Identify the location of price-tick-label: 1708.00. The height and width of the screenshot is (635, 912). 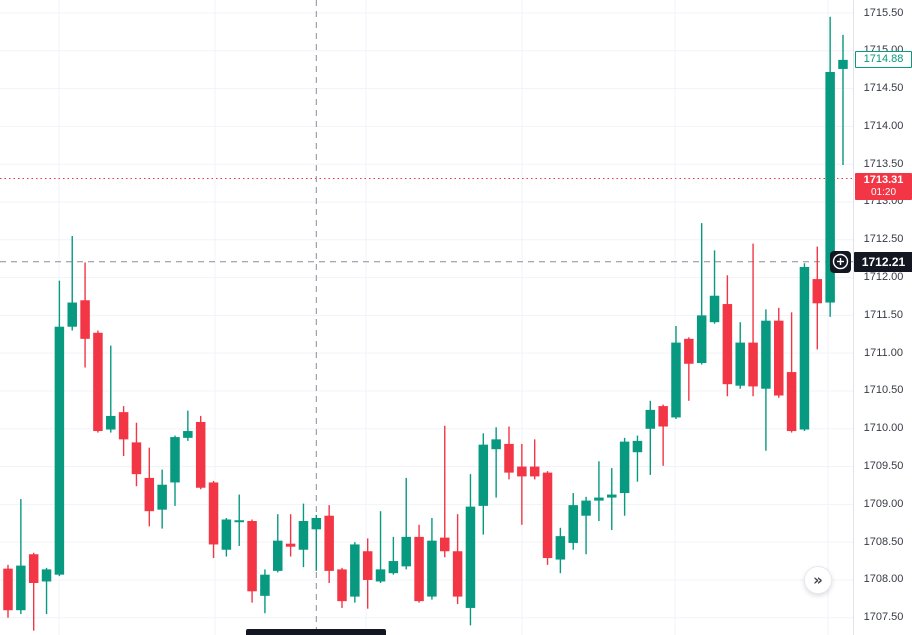
(883, 579).